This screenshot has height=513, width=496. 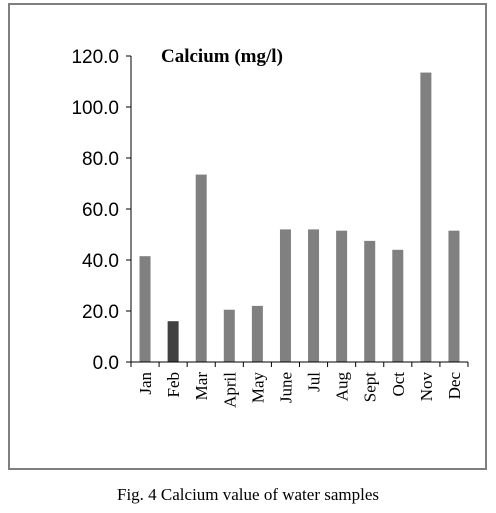 What do you see at coordinates (314, 295) in the screenshot?
I see `bar-jul` at bounding box center [314, 295].